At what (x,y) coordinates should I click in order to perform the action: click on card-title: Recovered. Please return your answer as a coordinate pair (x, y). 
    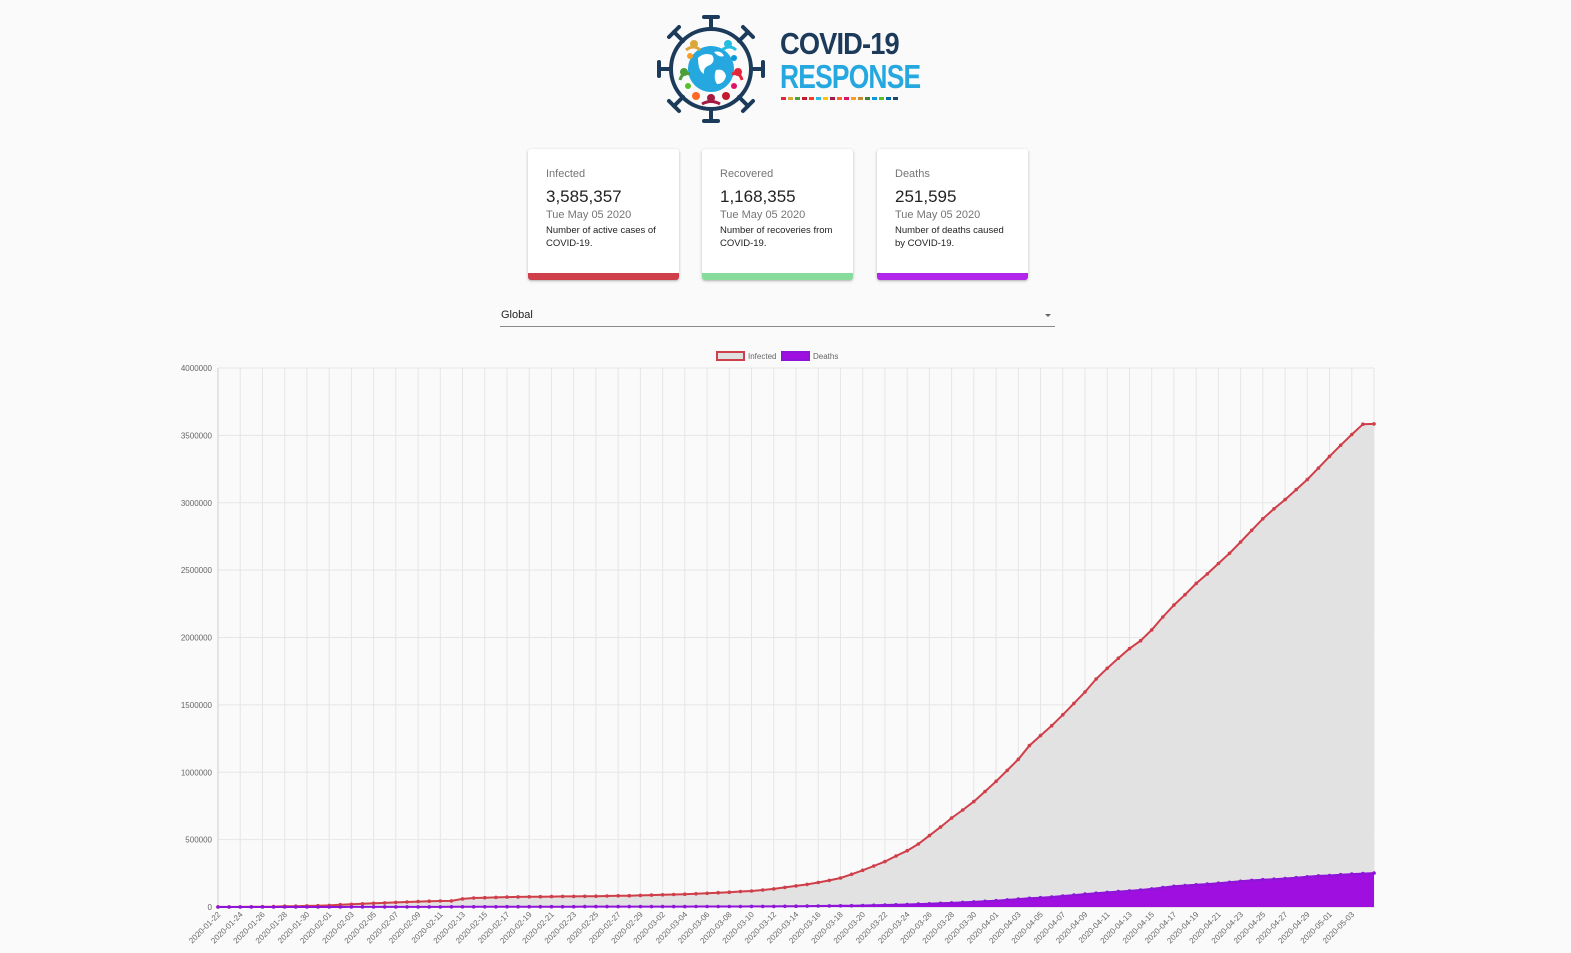
    Looking at the image, I should click on (747, 174).